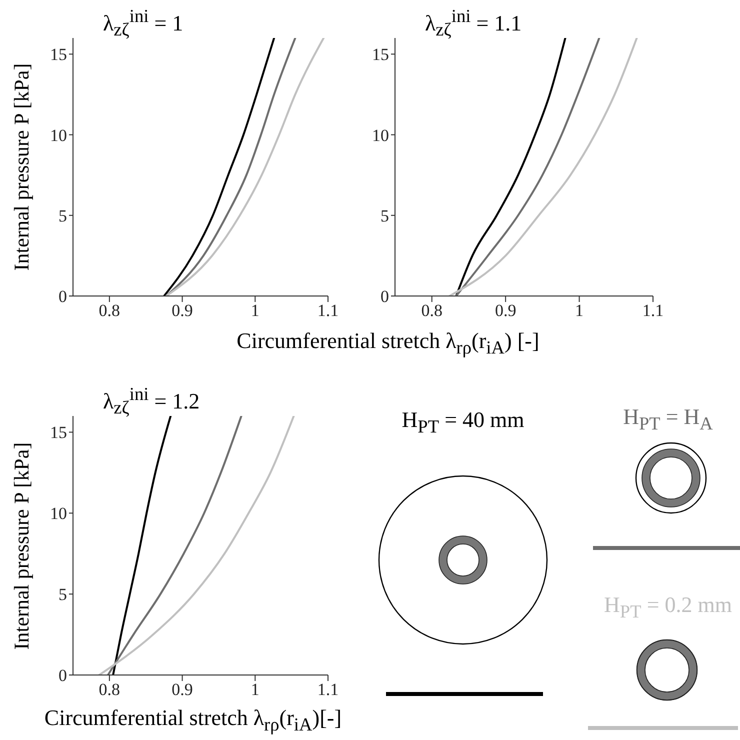 The image size is (740, 740). What do you see at coordinates (143, 23) in the screenshot?
I see `chart-title: λ$_{zζ}$$^{ini}$ = 1` at bounding box center [143, 23].